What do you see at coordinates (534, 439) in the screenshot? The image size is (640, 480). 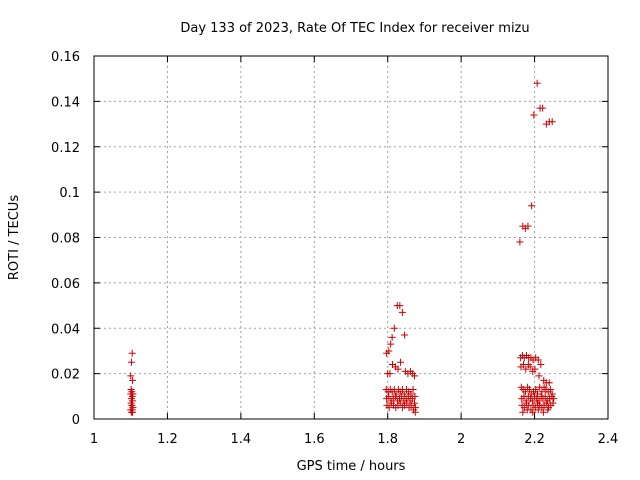 I see `x-tick-label: 2.2` at bounding box center [534, 439].